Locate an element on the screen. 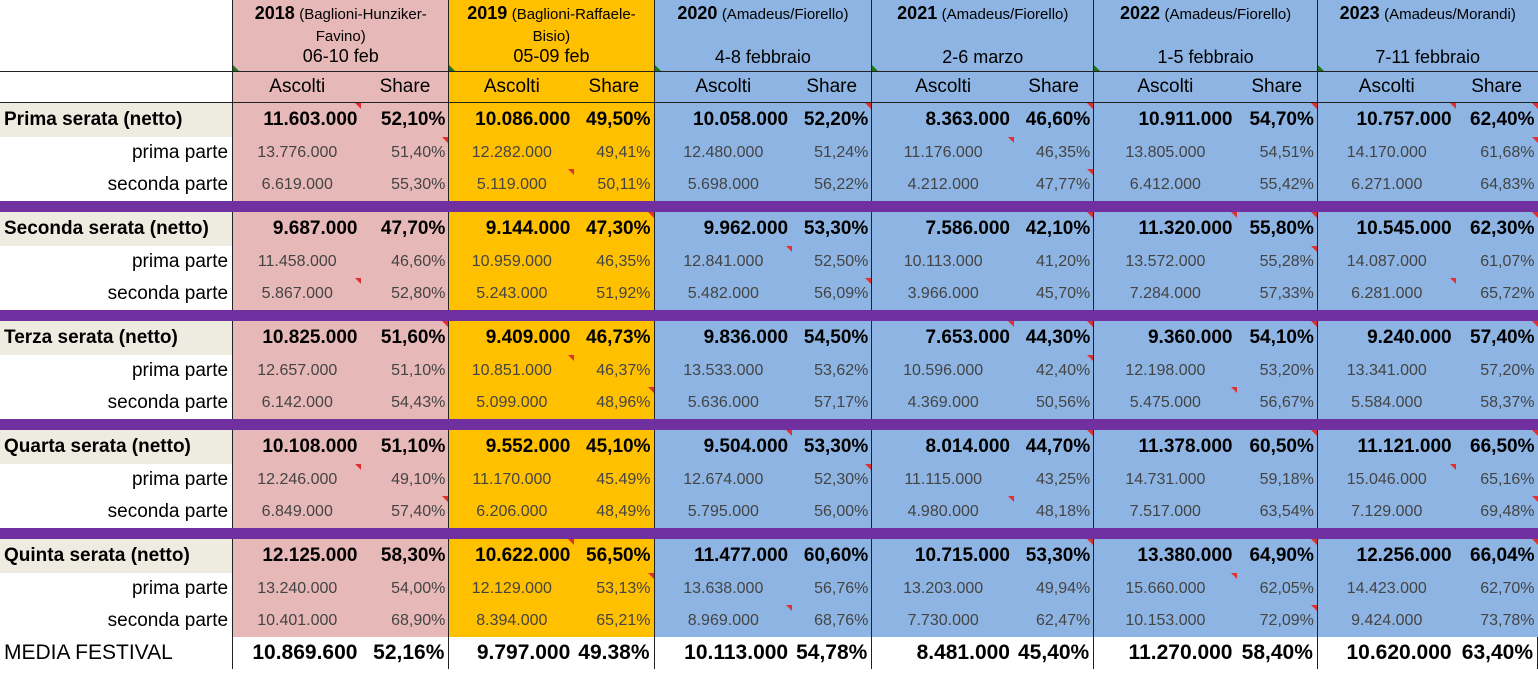  purple-separator is located at coordinates (769, 424).